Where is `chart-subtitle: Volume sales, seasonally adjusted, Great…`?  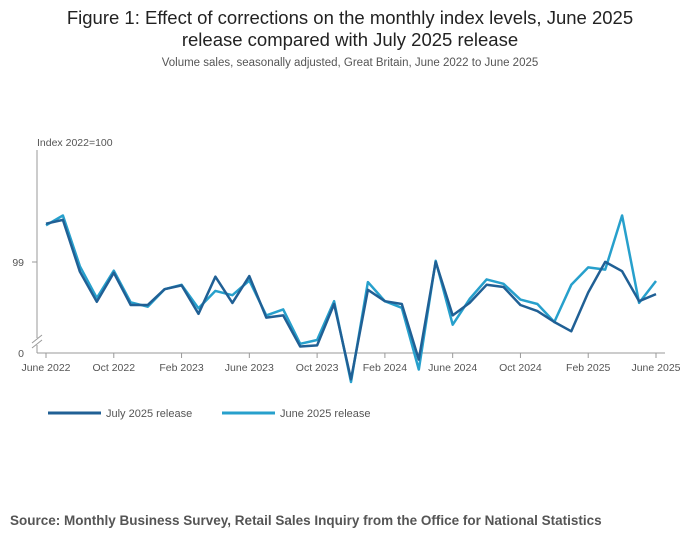
chart-subtitle: Volume sales, seasonally adjusted, Great… is located at coordinates (350, 63).